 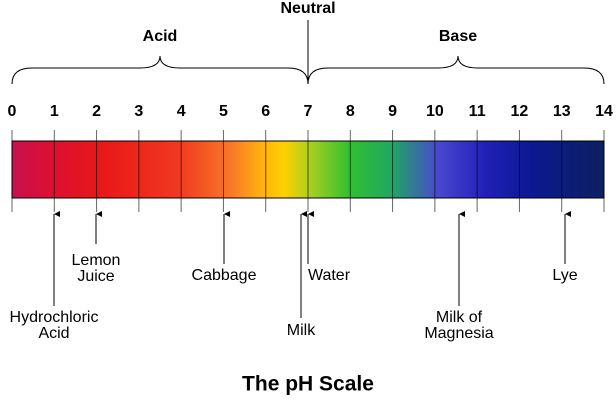 I want to click on substance-label: Lemon, so click(x=96, y=260).